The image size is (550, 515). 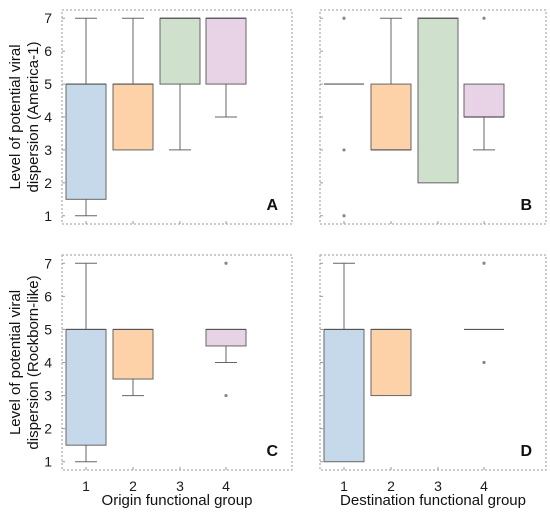 I want to click on panel-letter: C, so click(x=272, y=451).